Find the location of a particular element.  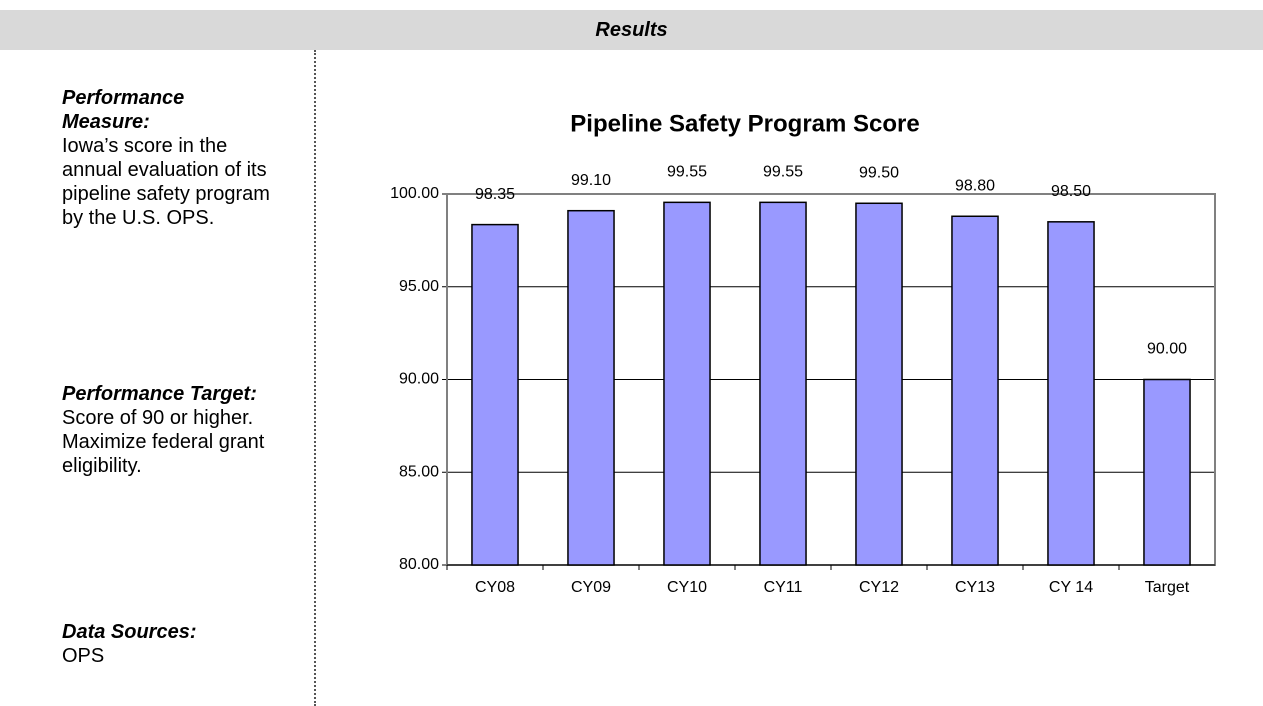

header-title: Results is located at coordinates (631, 30).